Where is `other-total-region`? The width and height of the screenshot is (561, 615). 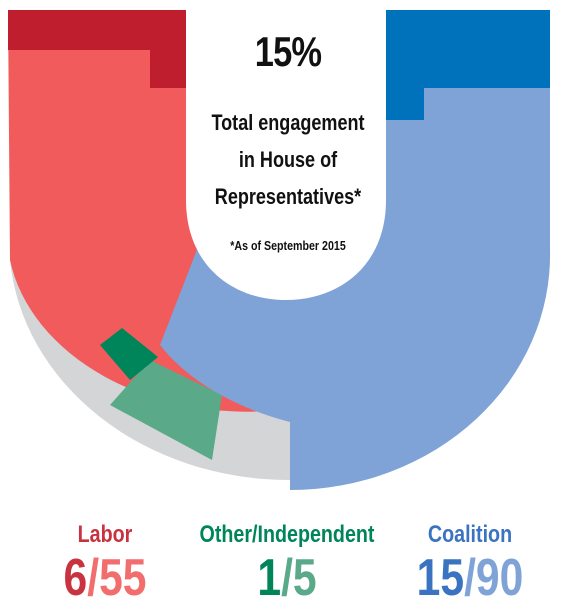
other-total-region is located at coordinates (166, 410).